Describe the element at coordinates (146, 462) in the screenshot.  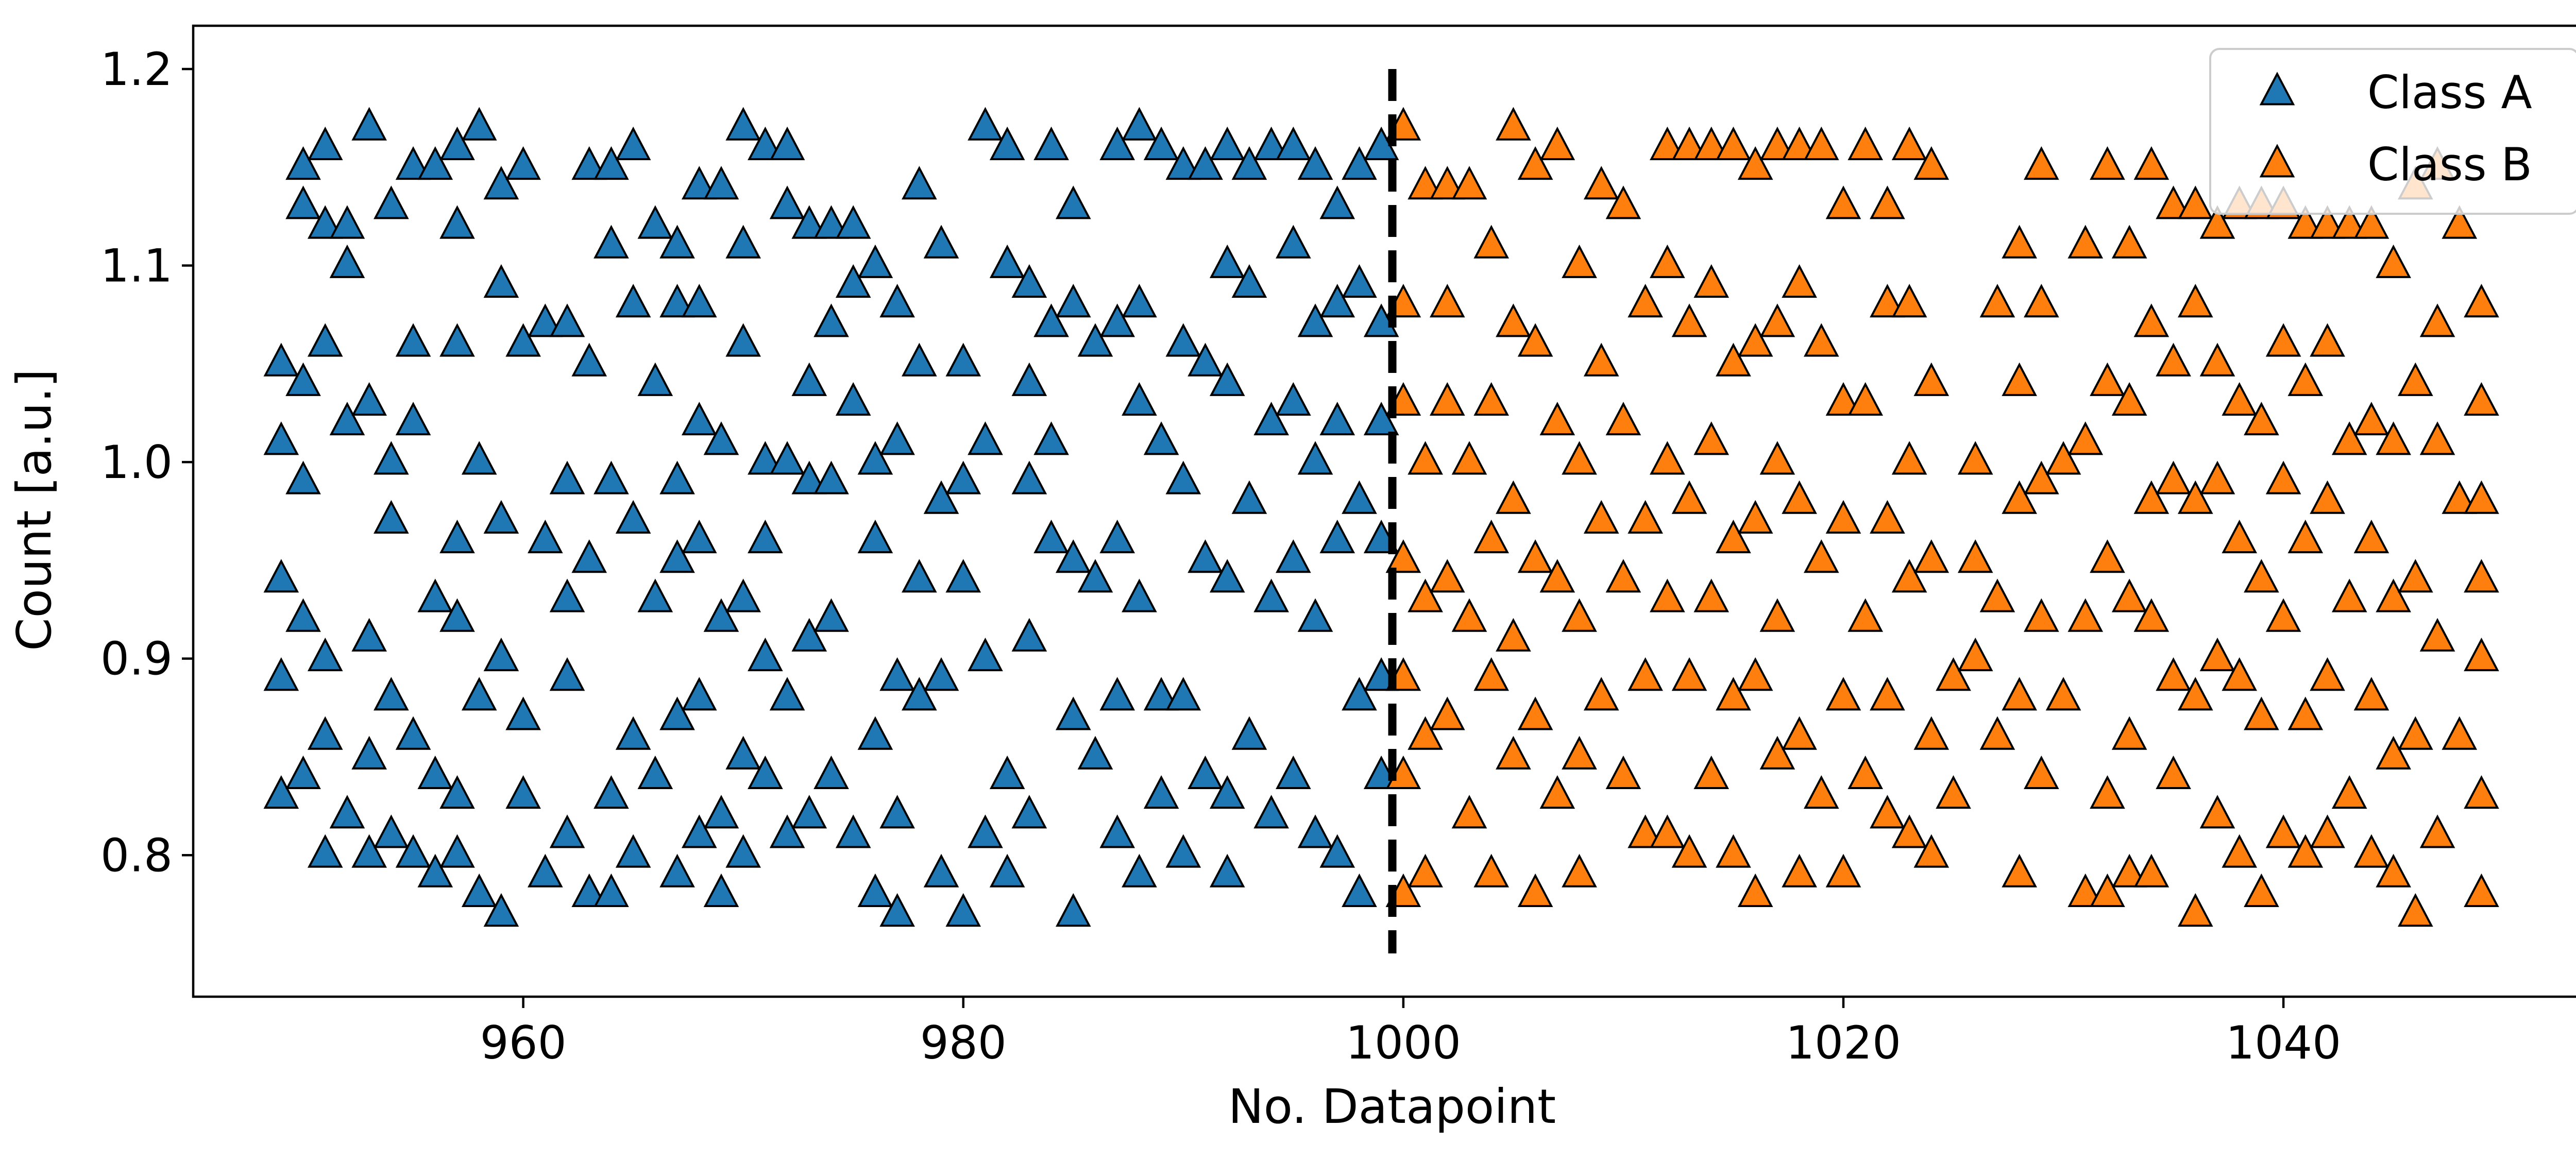
I see `y-axis: 0.8 0.9 1.0 1.1 1.2` at that location.